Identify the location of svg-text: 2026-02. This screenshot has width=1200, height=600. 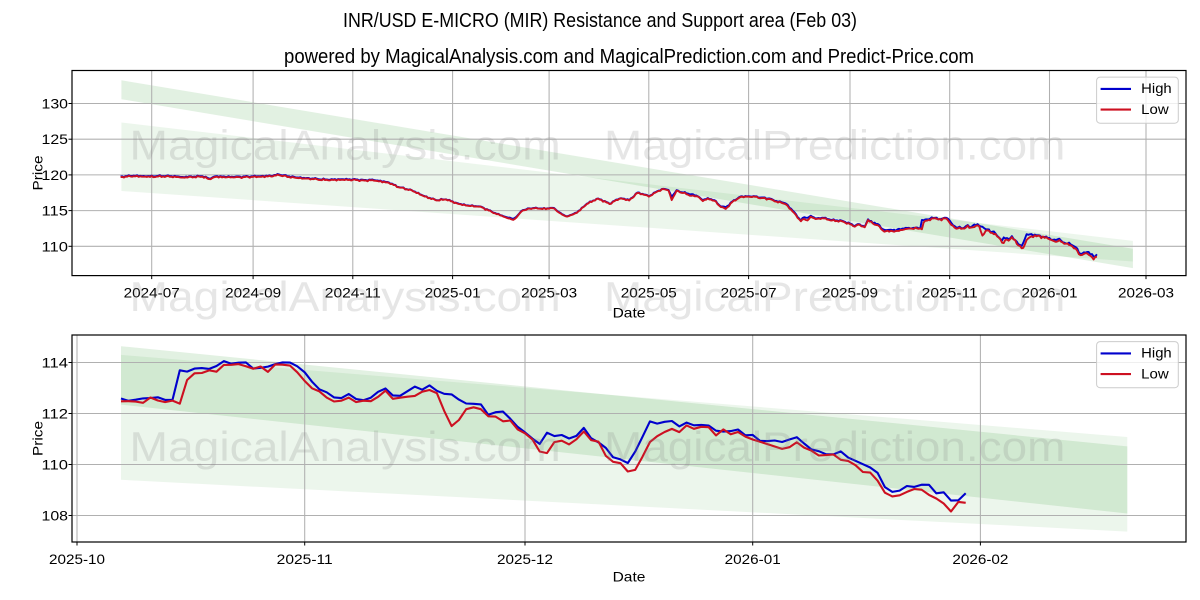
(980, 559).